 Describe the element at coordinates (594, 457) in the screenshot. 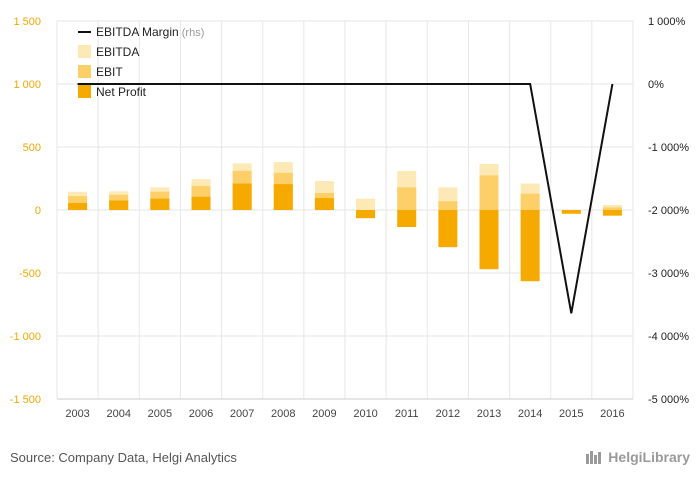

I see `library-icon` at that location.